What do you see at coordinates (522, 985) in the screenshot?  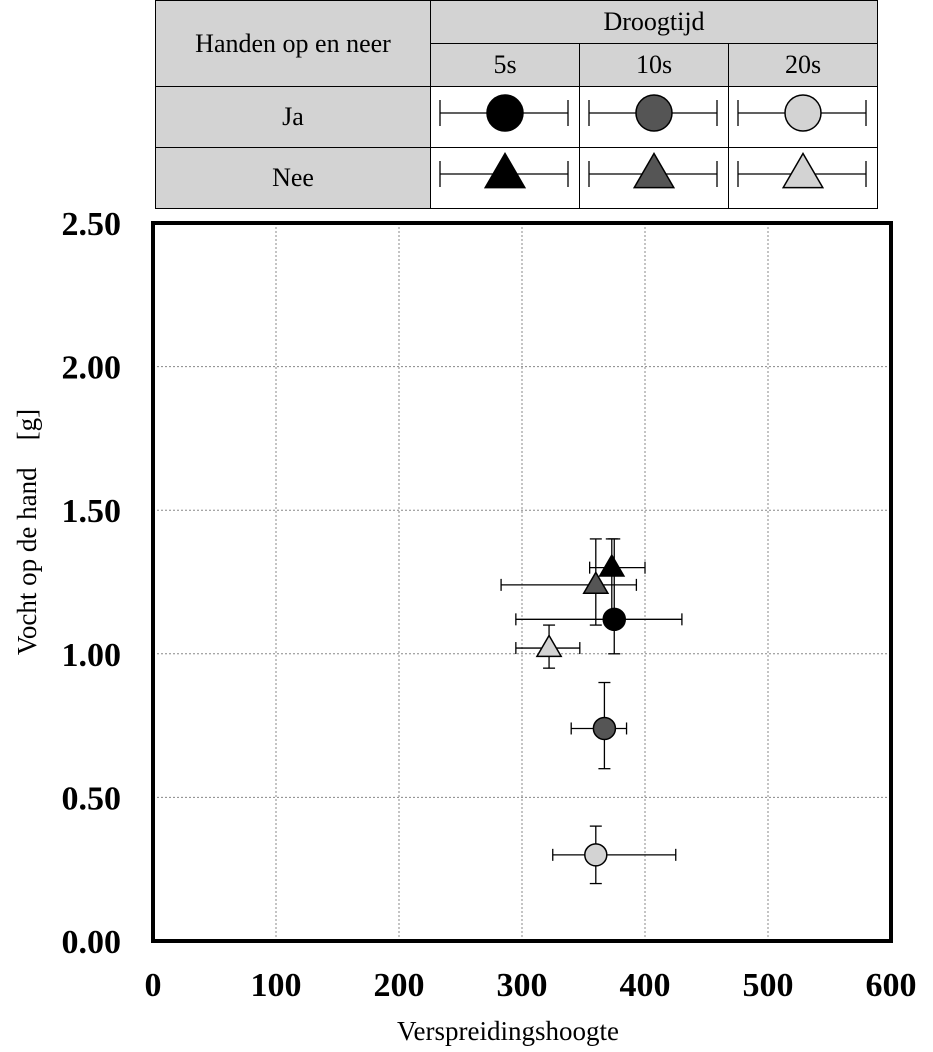 I see `x-tick-label: 300` at bounding box center [522, 985].